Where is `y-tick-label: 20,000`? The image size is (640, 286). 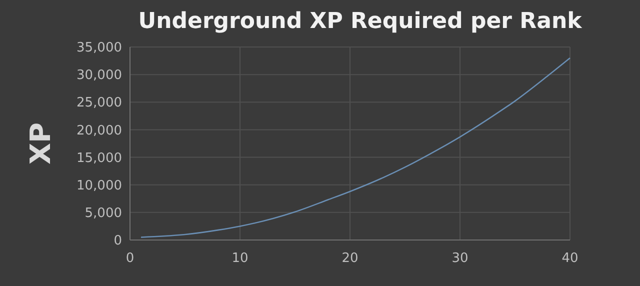 y-tick-label: 20,000 is located at coordinates (99, 130).